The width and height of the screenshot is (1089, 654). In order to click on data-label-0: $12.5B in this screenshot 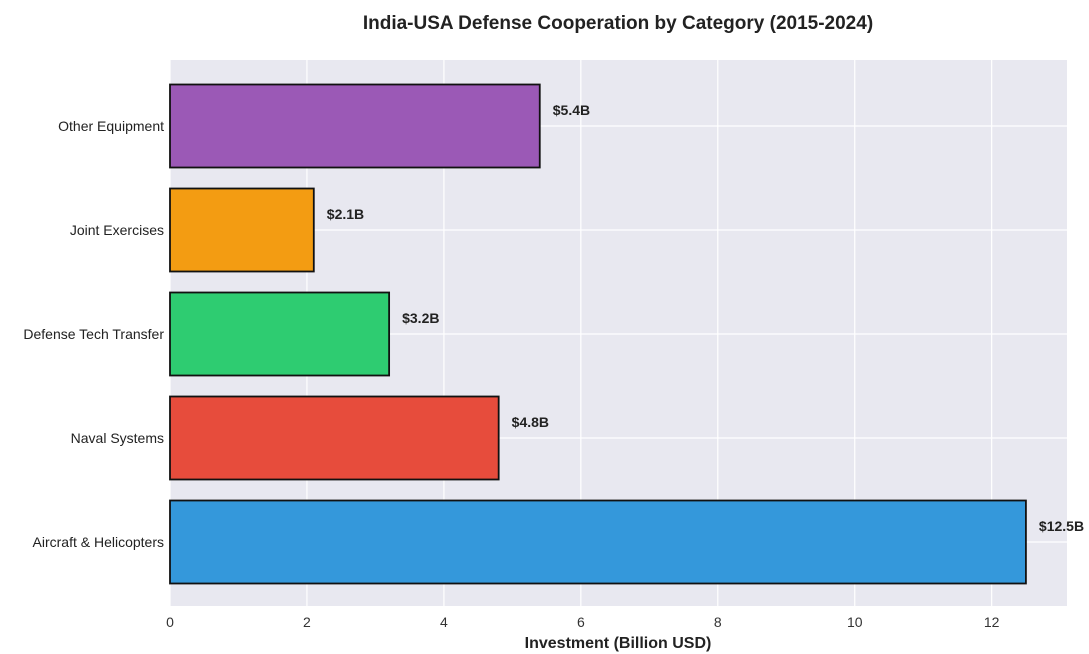, I will do `click(1061, 526)`.